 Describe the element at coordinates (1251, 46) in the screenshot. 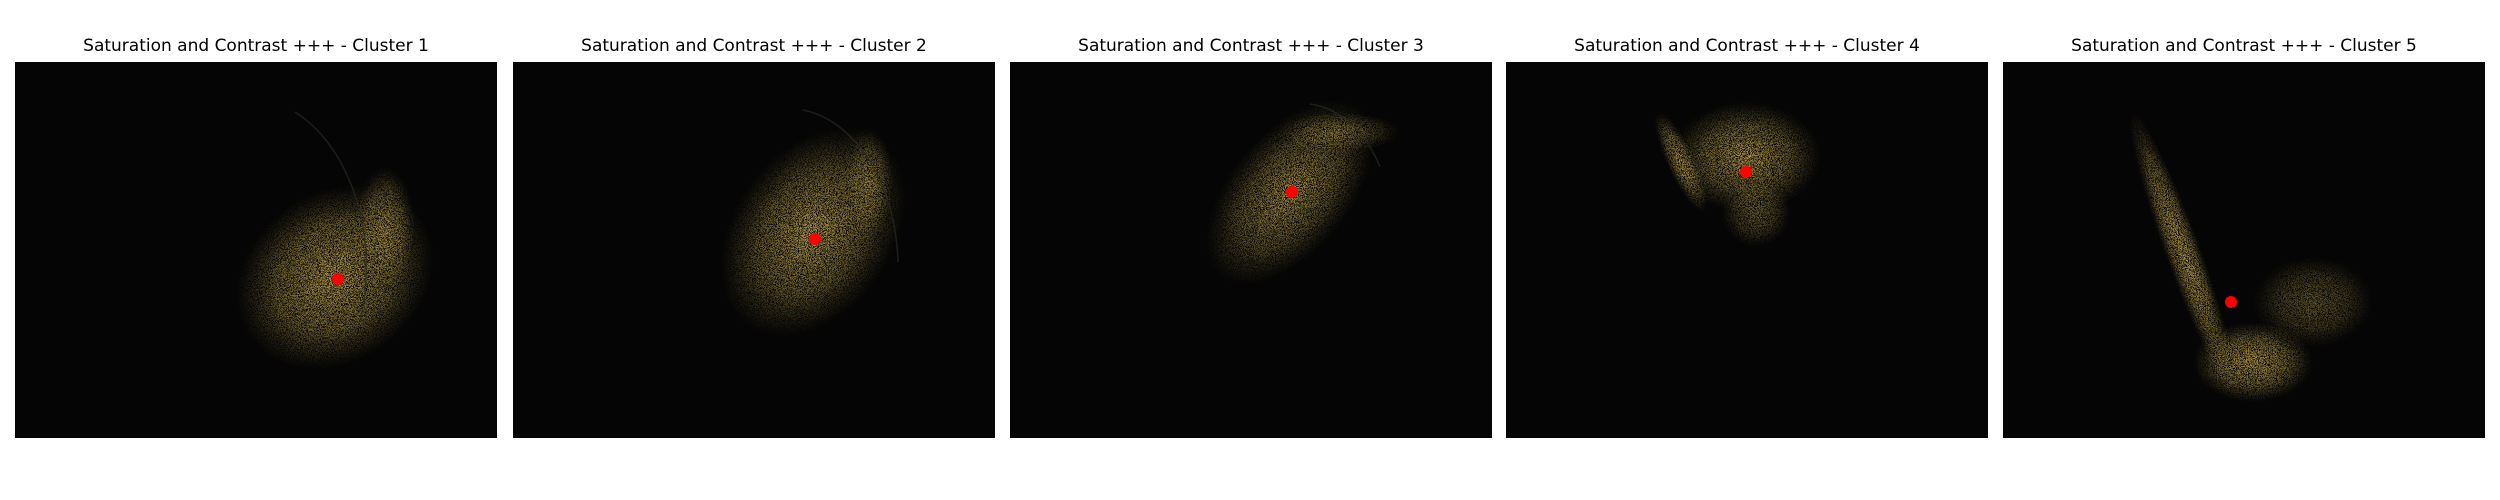

I see `panel-title: Saturation and Contrast +++ - Cluster 3` at that location.